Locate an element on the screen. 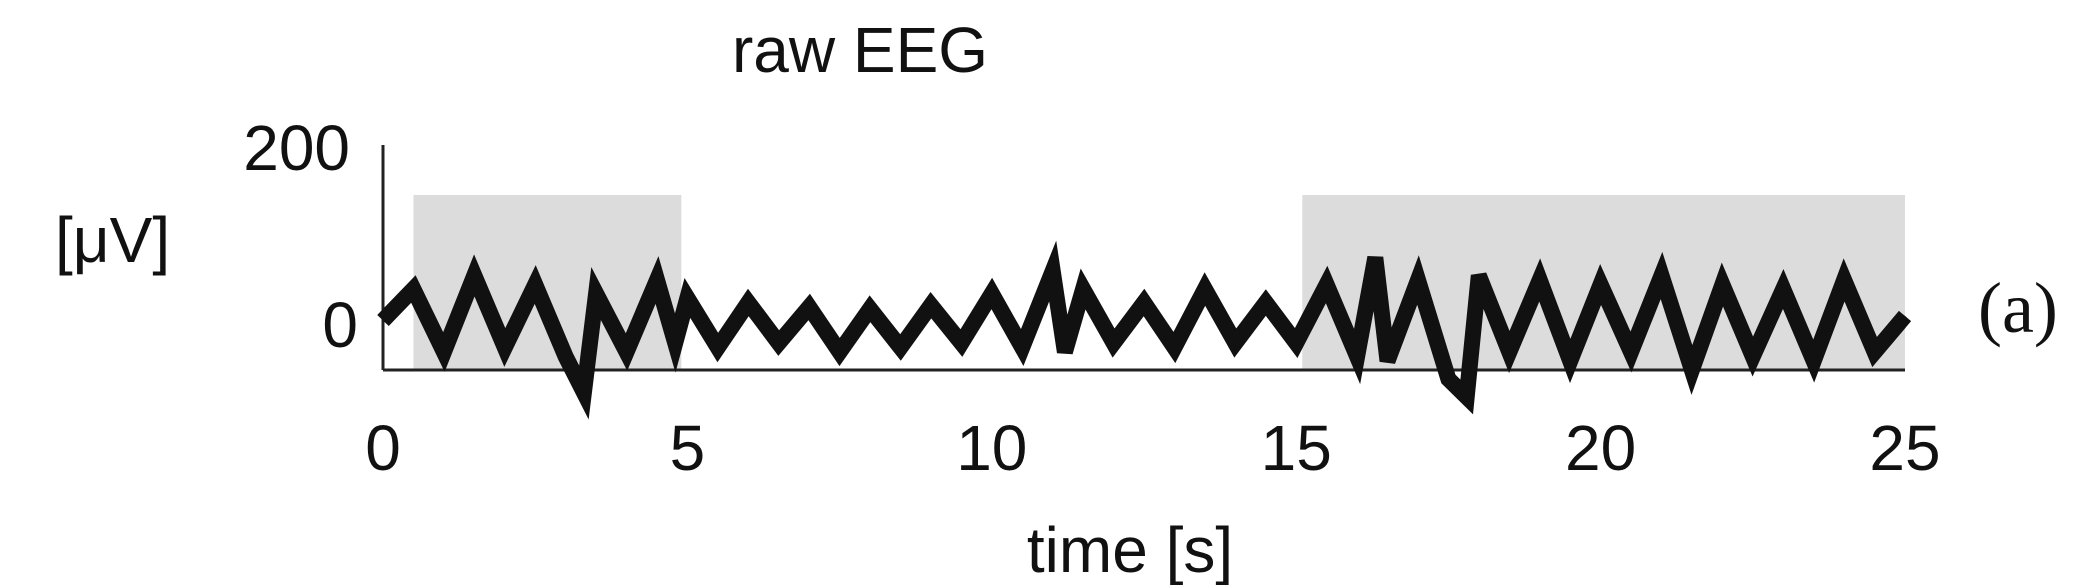  x-tick-label-5: 5 is located at coordinates (688, 448).